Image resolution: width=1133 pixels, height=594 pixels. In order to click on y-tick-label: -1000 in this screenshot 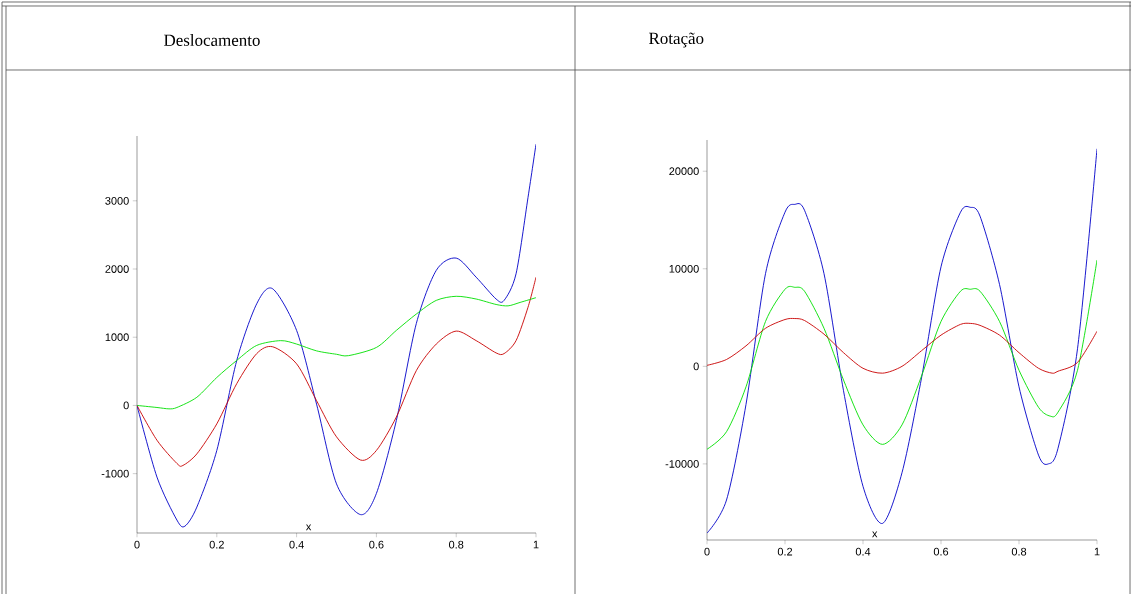, I will do `click(115, 473)`.